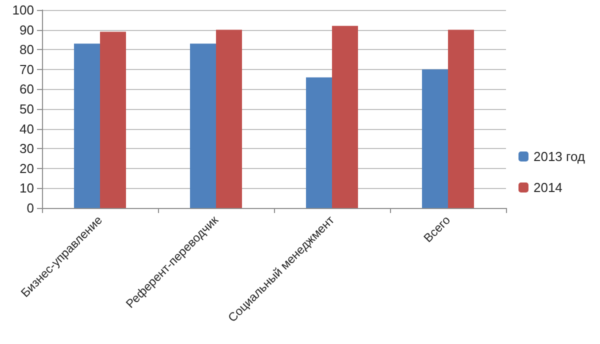 The width and height of the screenshot is (600, 344). Describe the element at coordinates (27, 50) in the screenshot. I see `y-tick-label: 80` at that location.